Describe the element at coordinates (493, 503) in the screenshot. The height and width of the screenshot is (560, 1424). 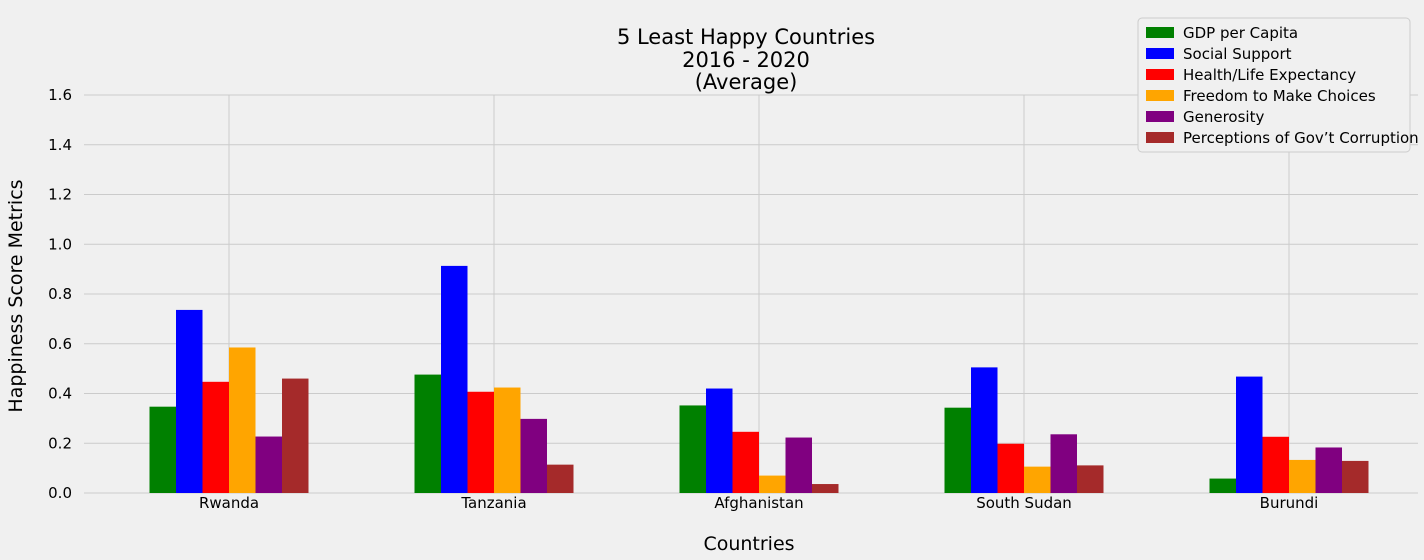
I see `x-tick-label: Tanzania` at that location.